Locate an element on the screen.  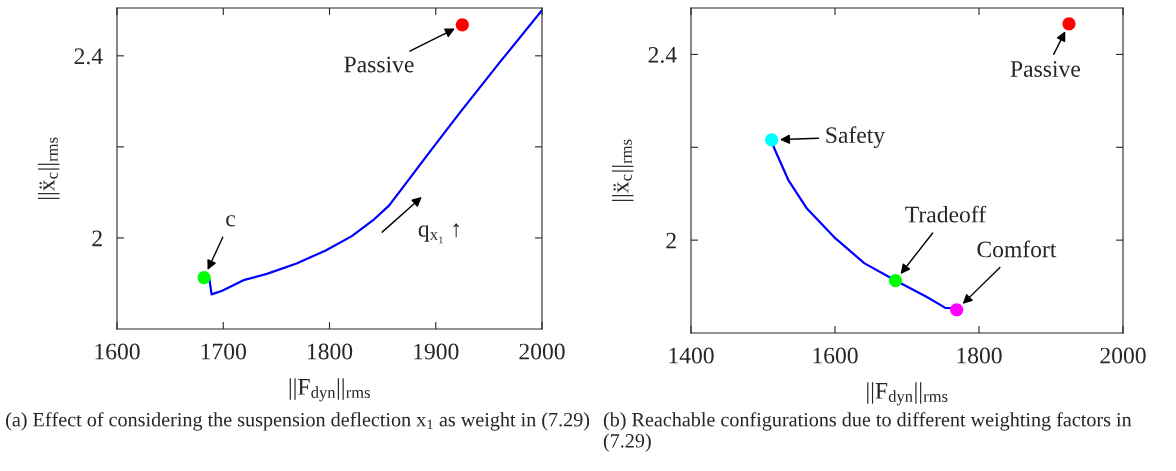
annotation: Comfort is located at coordinates (1017, 249).